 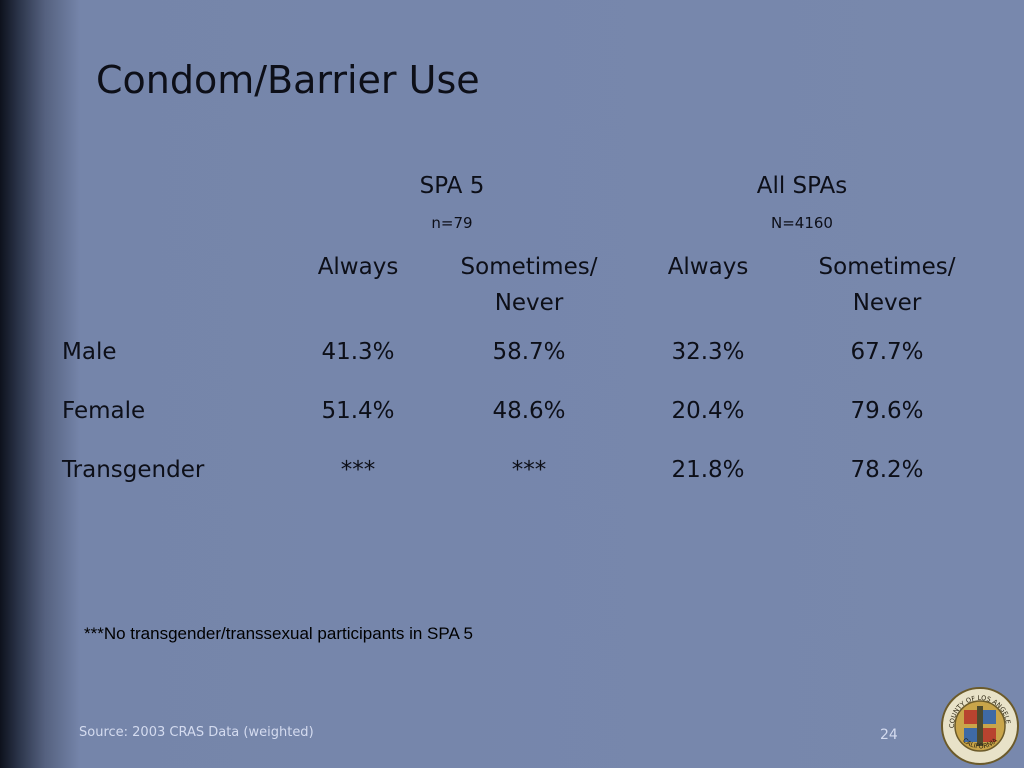 I want to click on table-cell: 58.7%, so click(x=529, y=352).